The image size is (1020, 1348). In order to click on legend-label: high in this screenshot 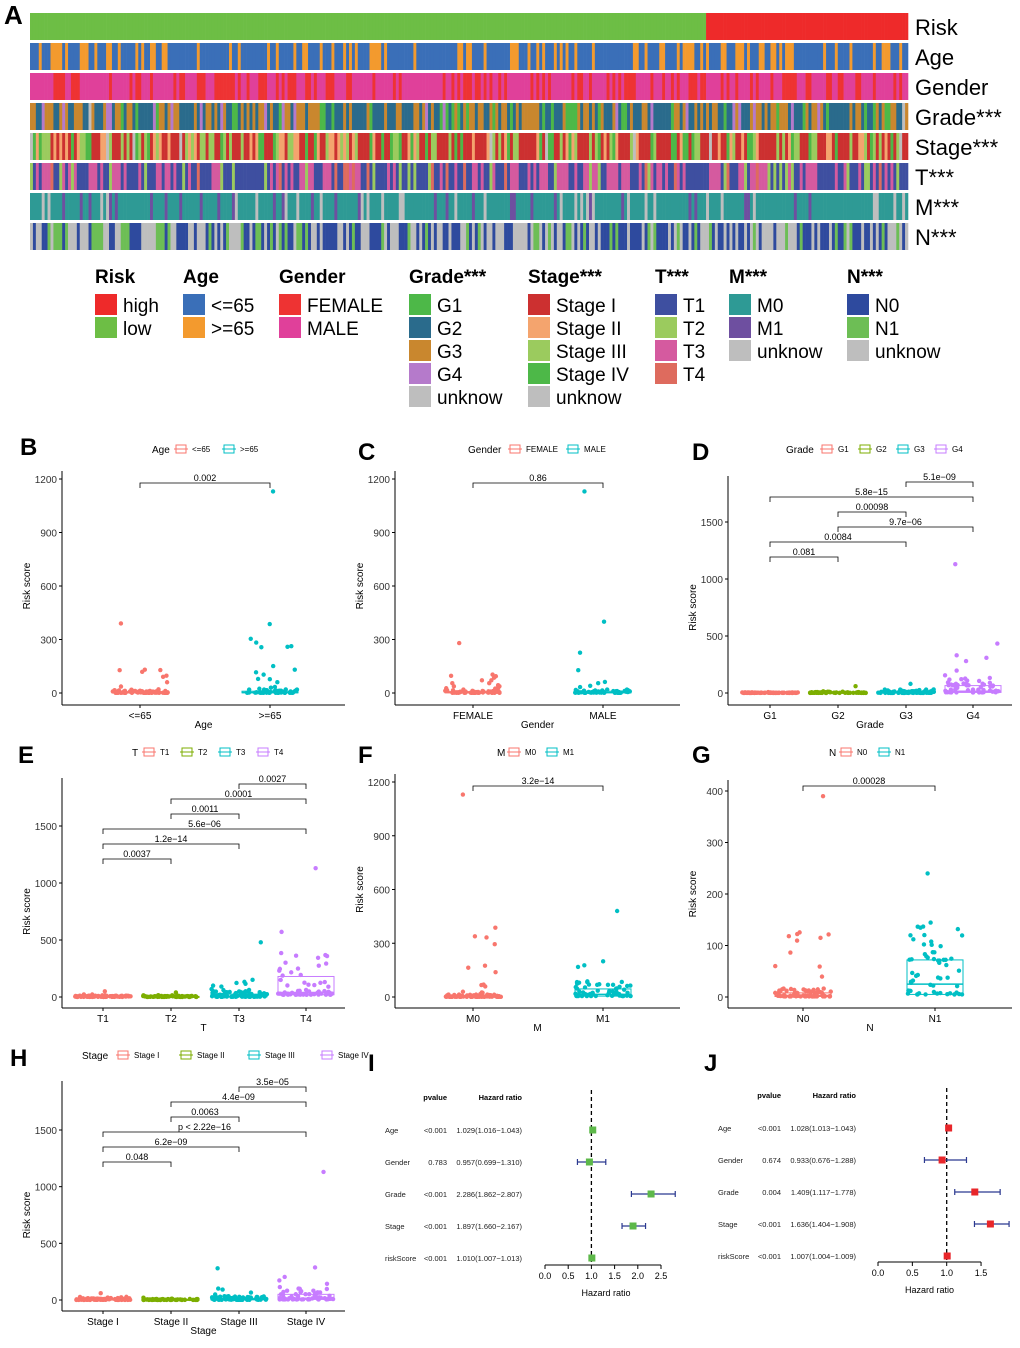, I will do `click(141, 306)`.